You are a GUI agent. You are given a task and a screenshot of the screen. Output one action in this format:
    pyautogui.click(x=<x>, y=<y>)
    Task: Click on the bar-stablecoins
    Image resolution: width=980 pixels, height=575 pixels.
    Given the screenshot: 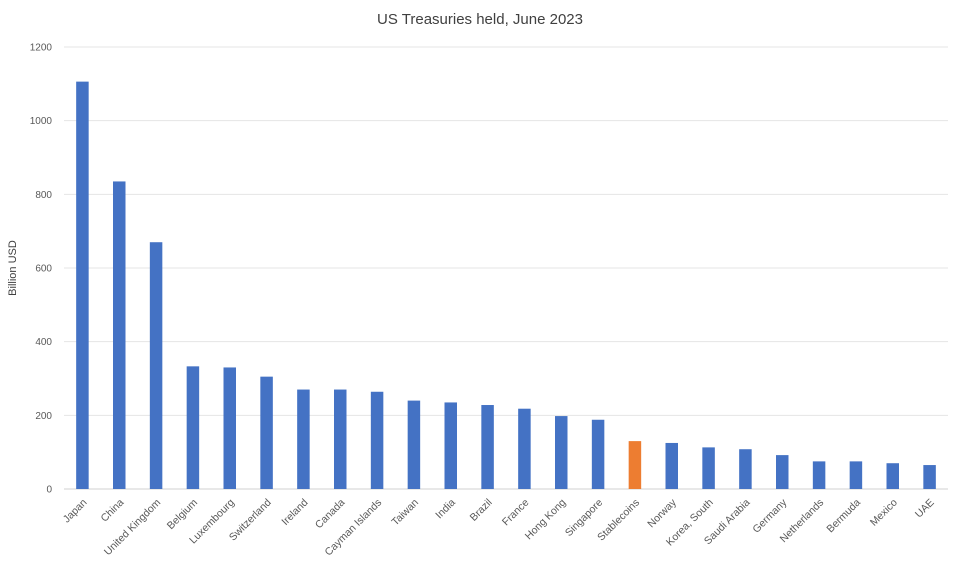 What is the action you would take?
    pyautogui.click(x=635, y=465)
    